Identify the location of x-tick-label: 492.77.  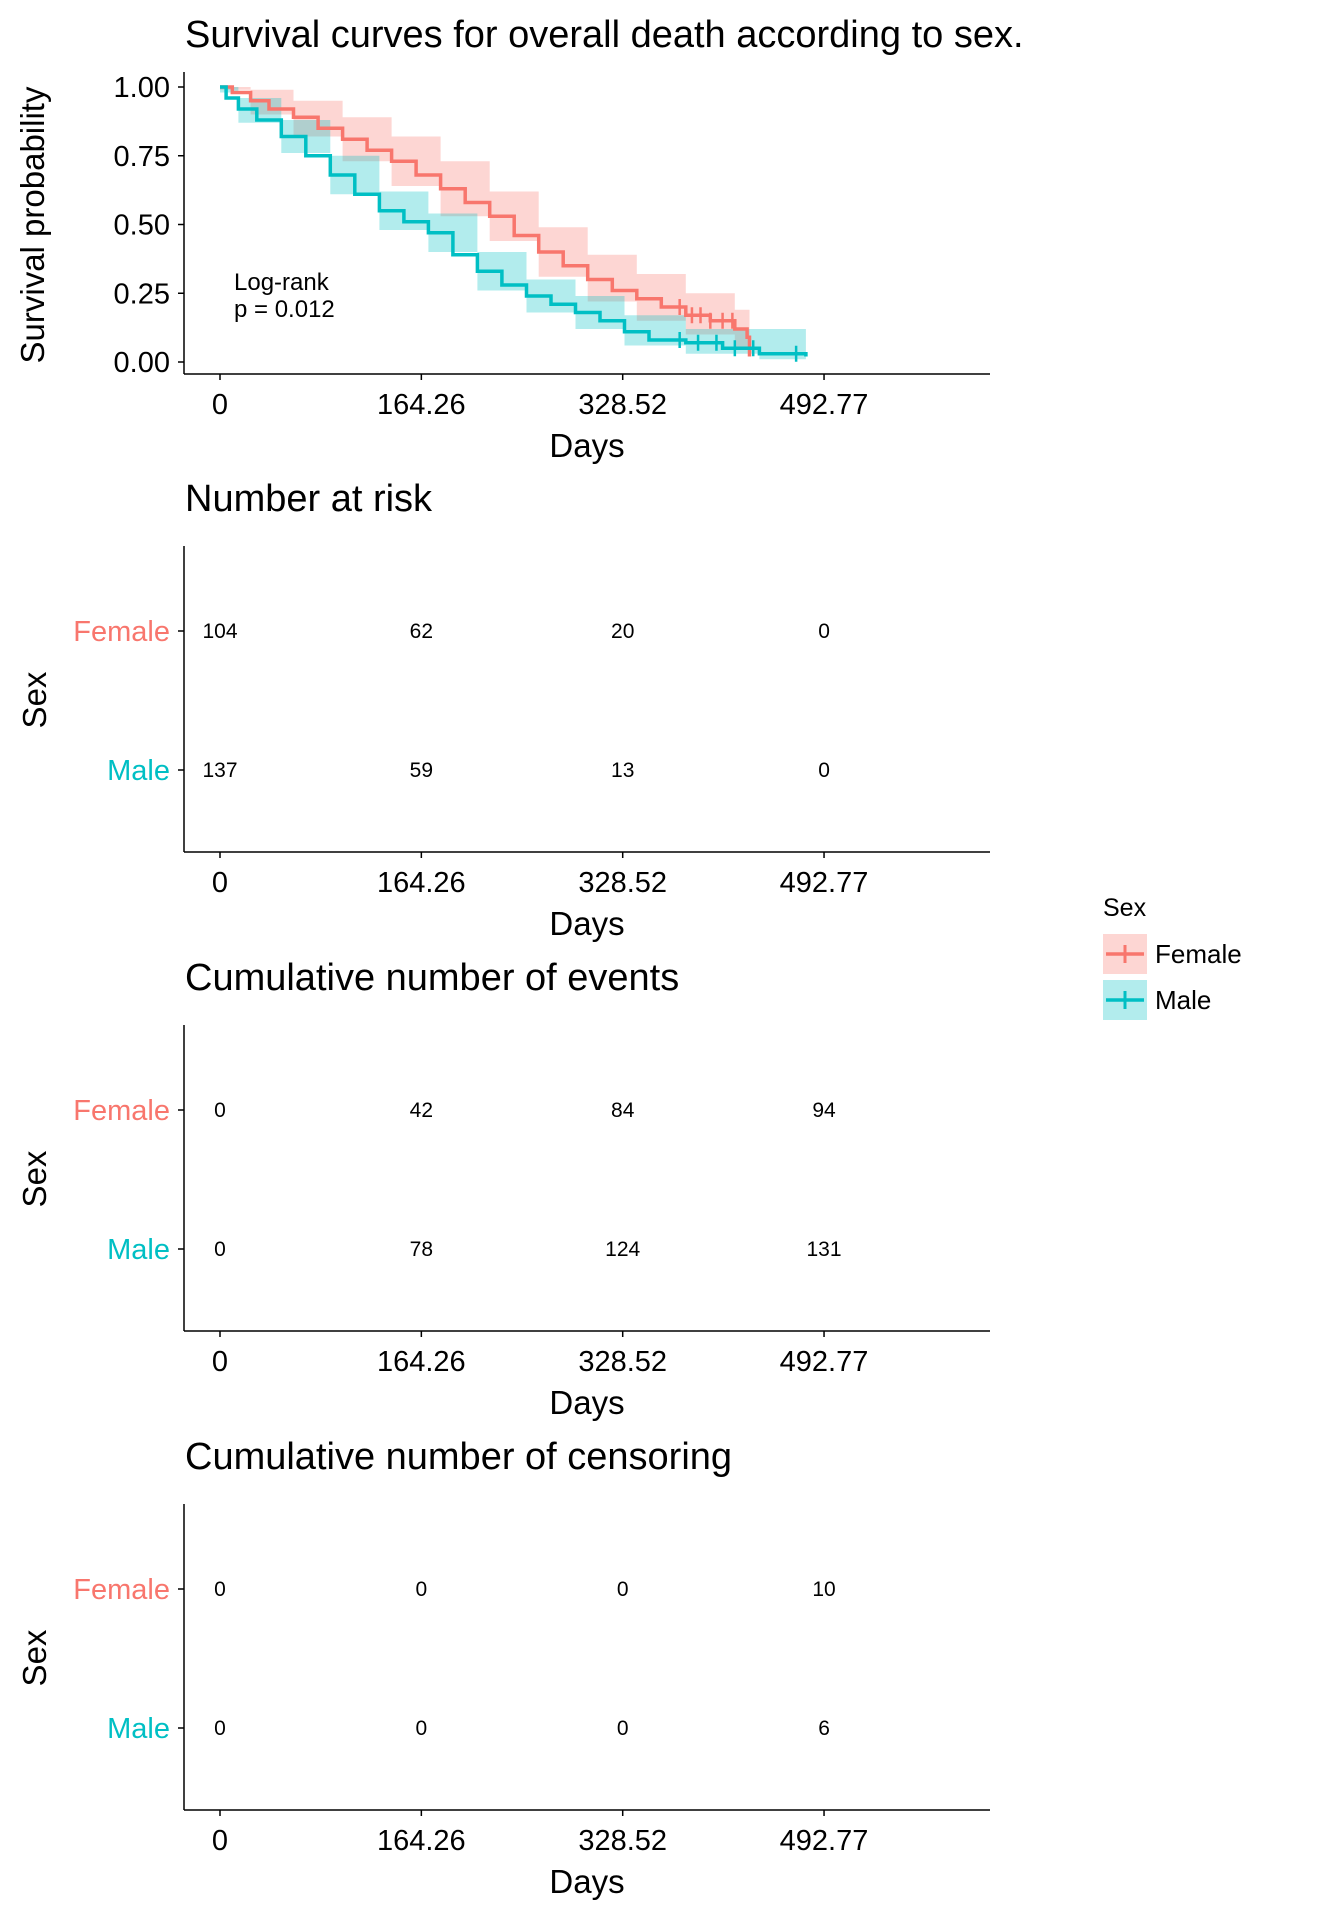
(824, 405).